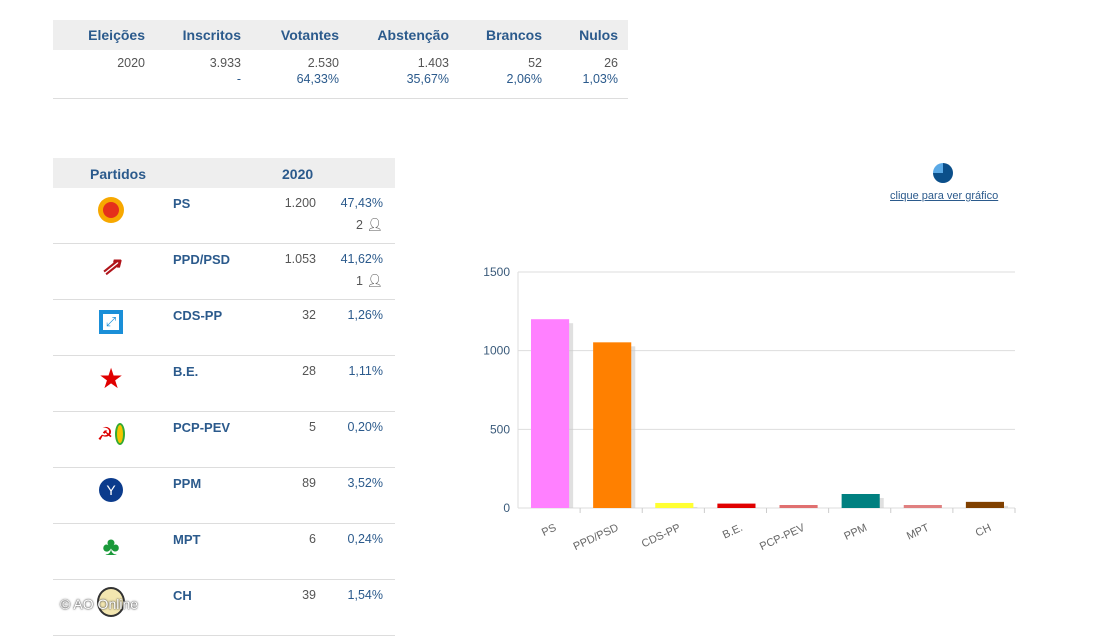 The height and width of the screenshot is (636, 1100). I want to click on x-tick-label: CDS-PP, so click(661, 536).